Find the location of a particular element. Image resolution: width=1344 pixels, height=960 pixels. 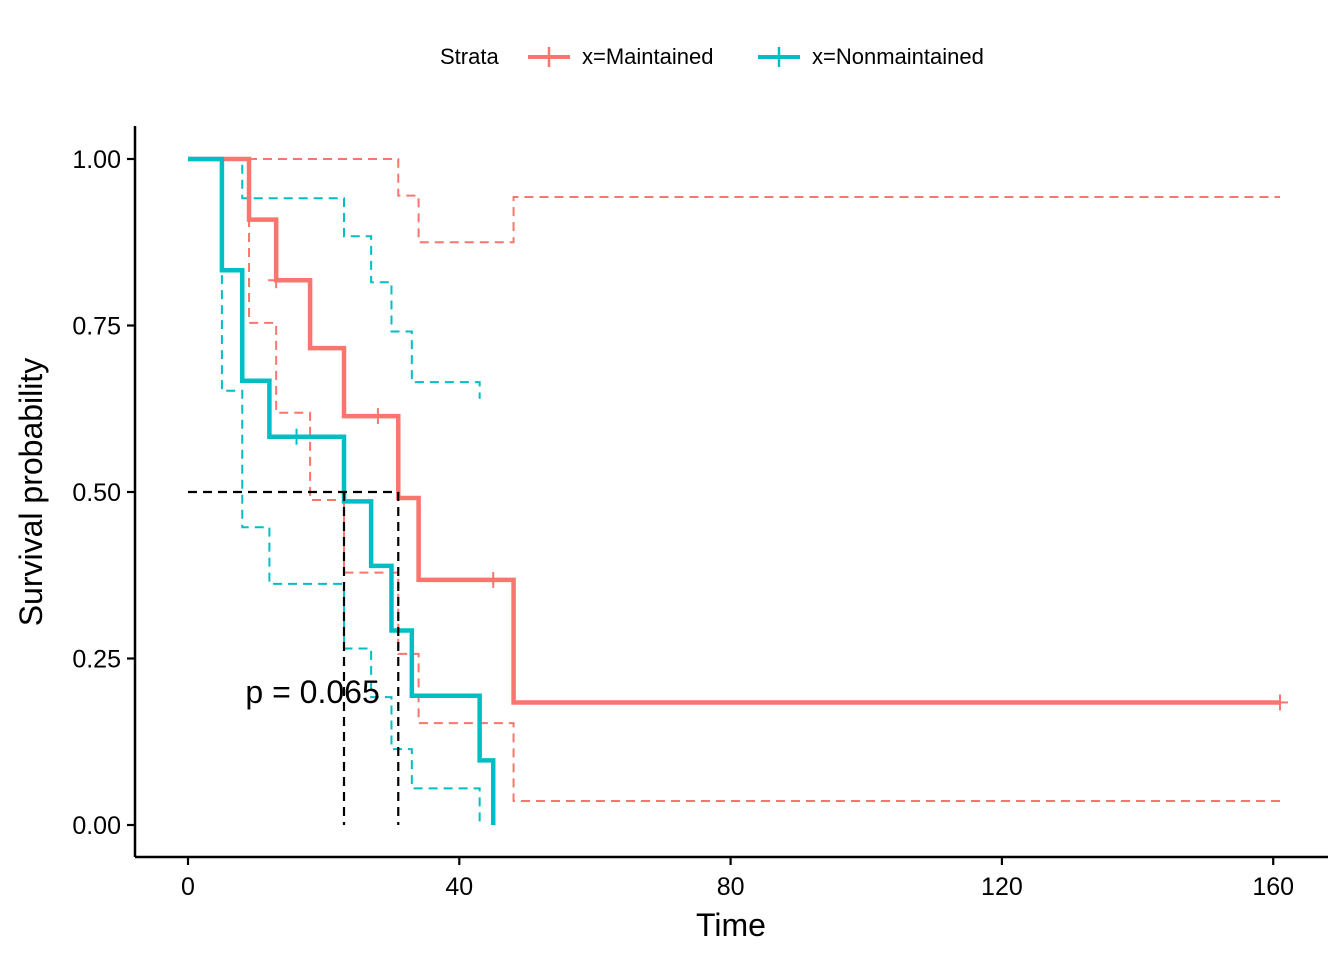

legend: Strata x=Maintained x=Nonmaintained is located at coordinates (712, 56).